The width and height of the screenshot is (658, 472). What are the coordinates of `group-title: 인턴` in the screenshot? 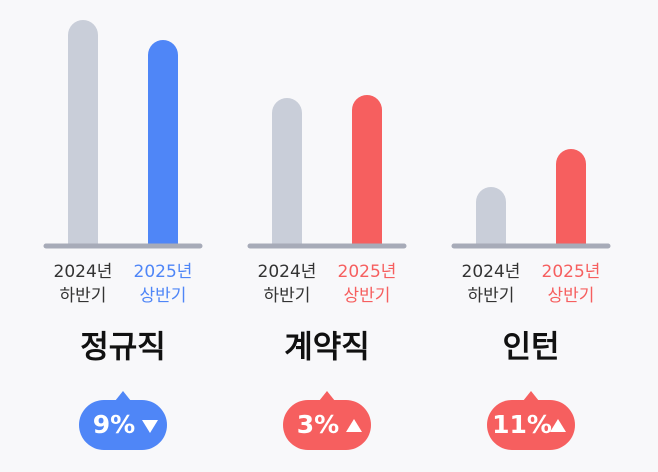 It's located at (530, 348).